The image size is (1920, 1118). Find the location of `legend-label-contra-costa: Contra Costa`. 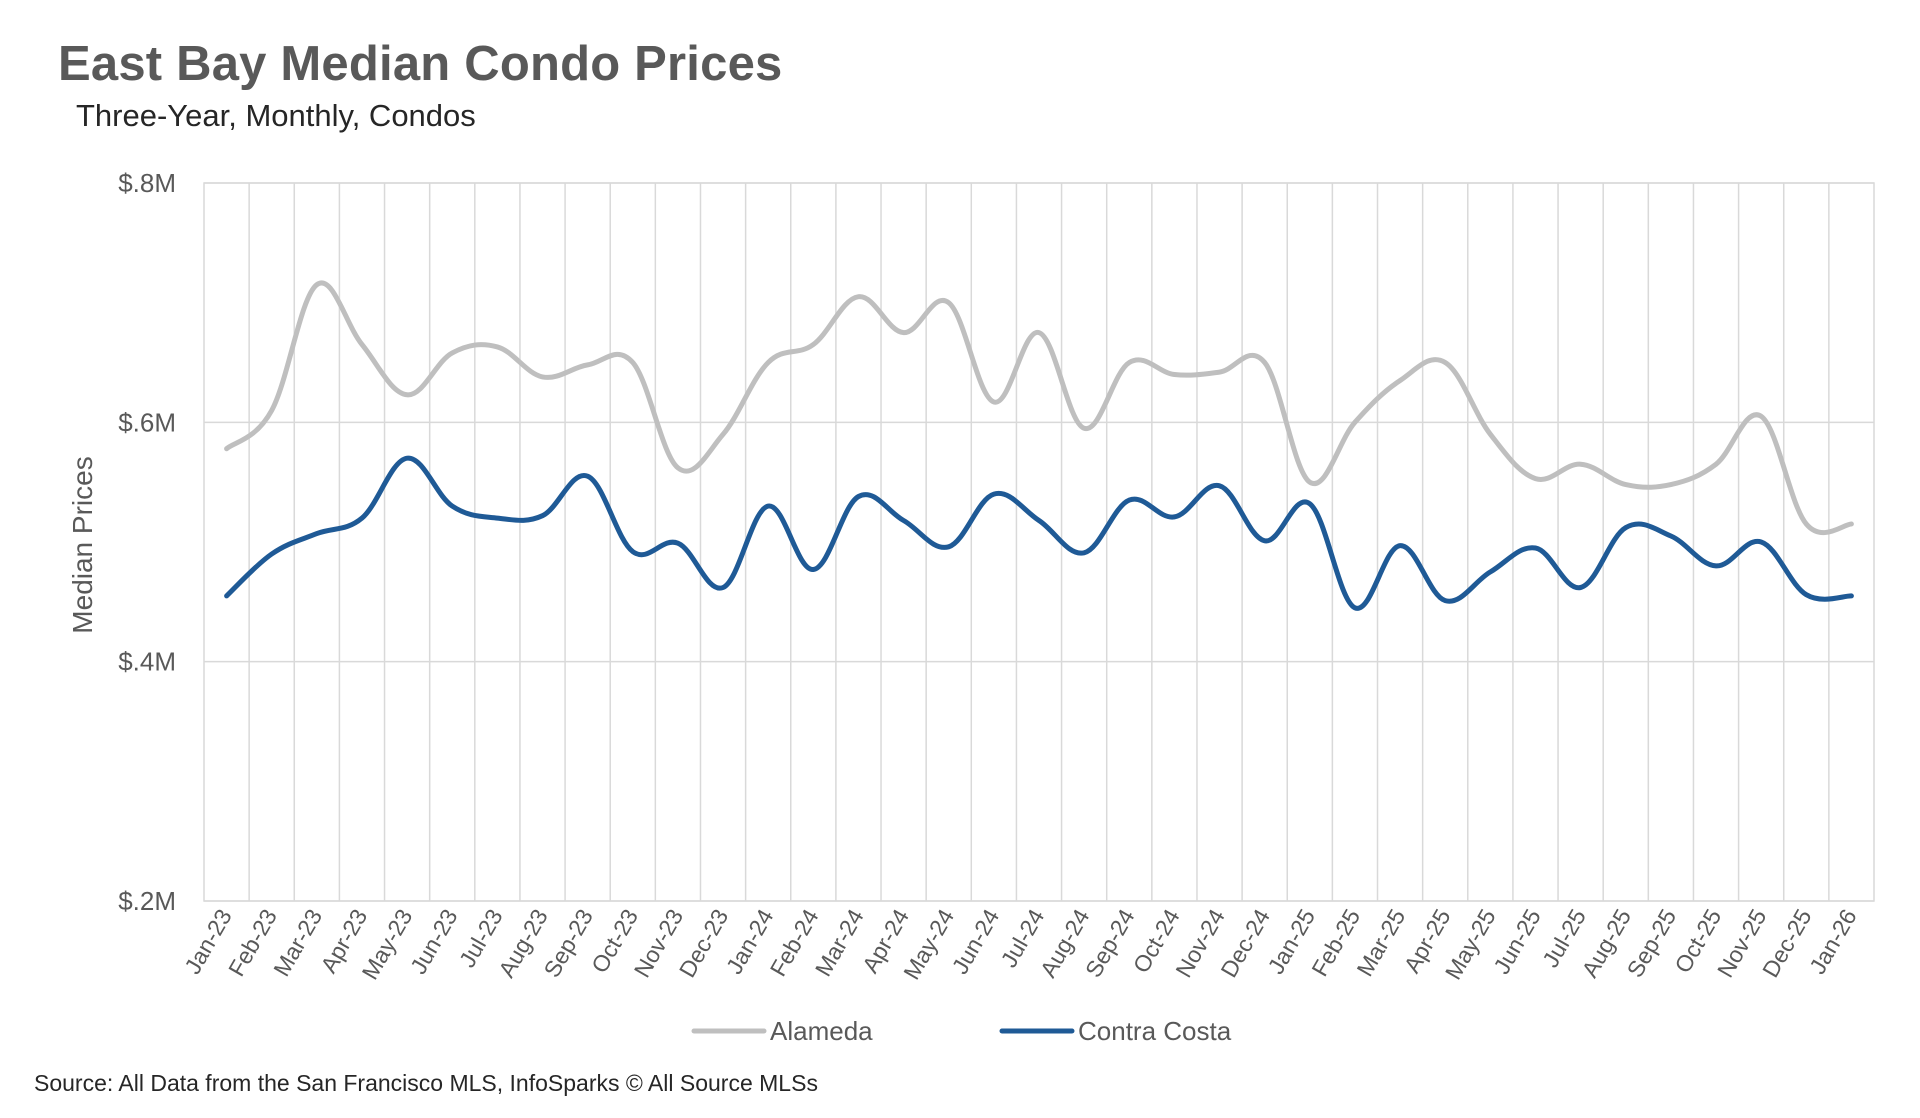

legend-label-contra-costa: Contra Costa is located at coordinates (1155, 1031).